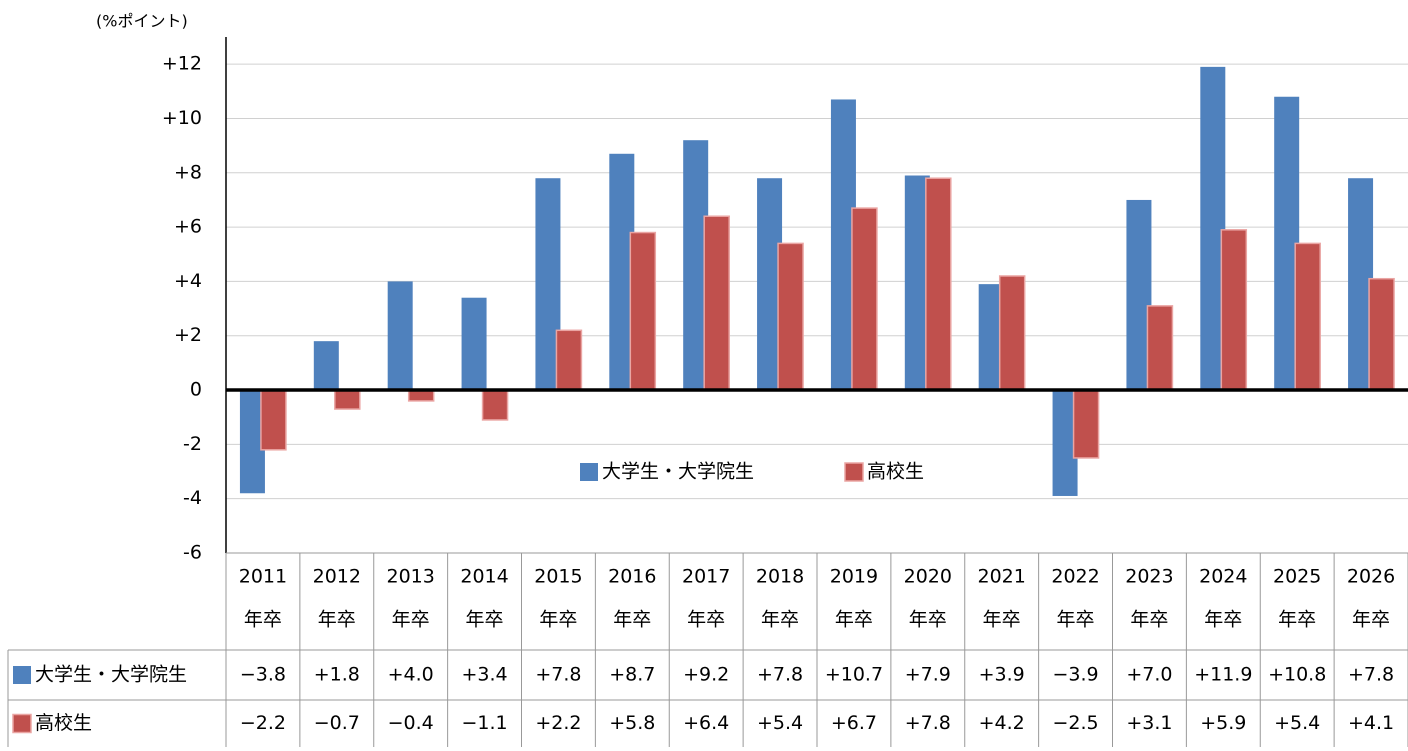 The width and height of the screenshot is (1408, 751). I want to click on y-tick-label: -4, so click(192, 498).